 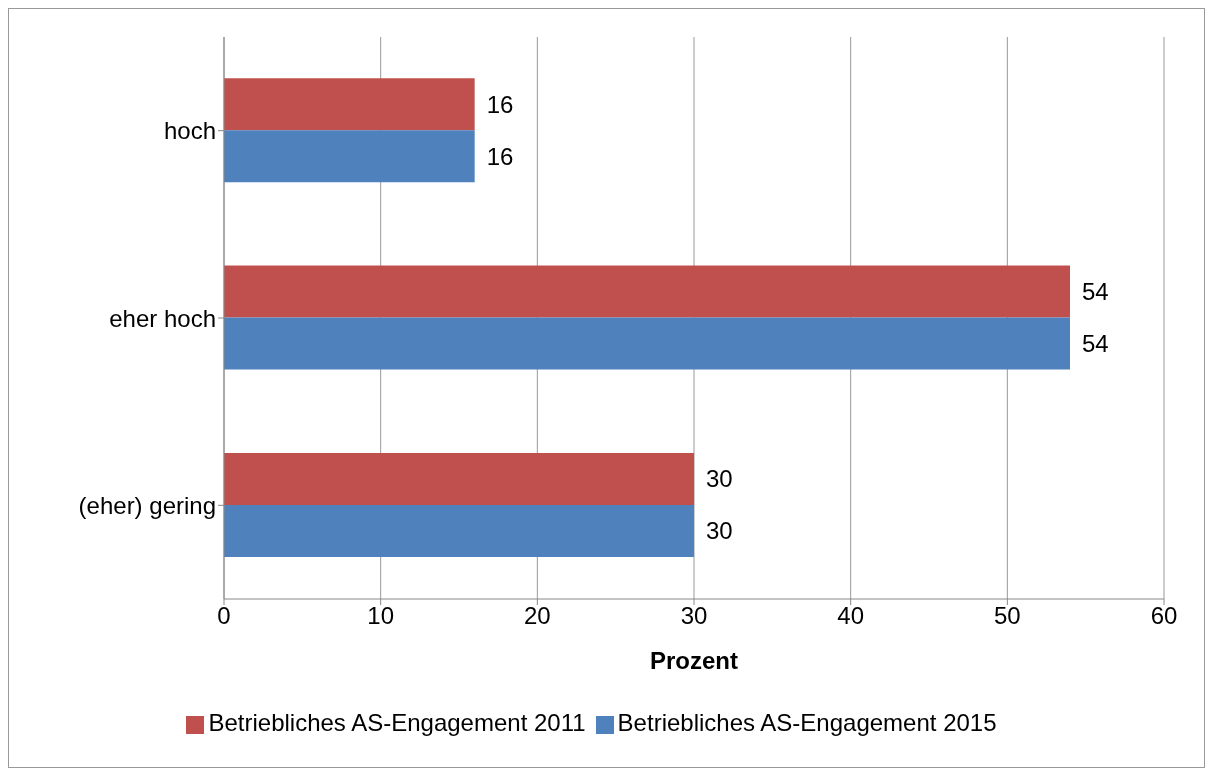 I want to click on y-tick-label: hoch, so click(x=189, y=131).